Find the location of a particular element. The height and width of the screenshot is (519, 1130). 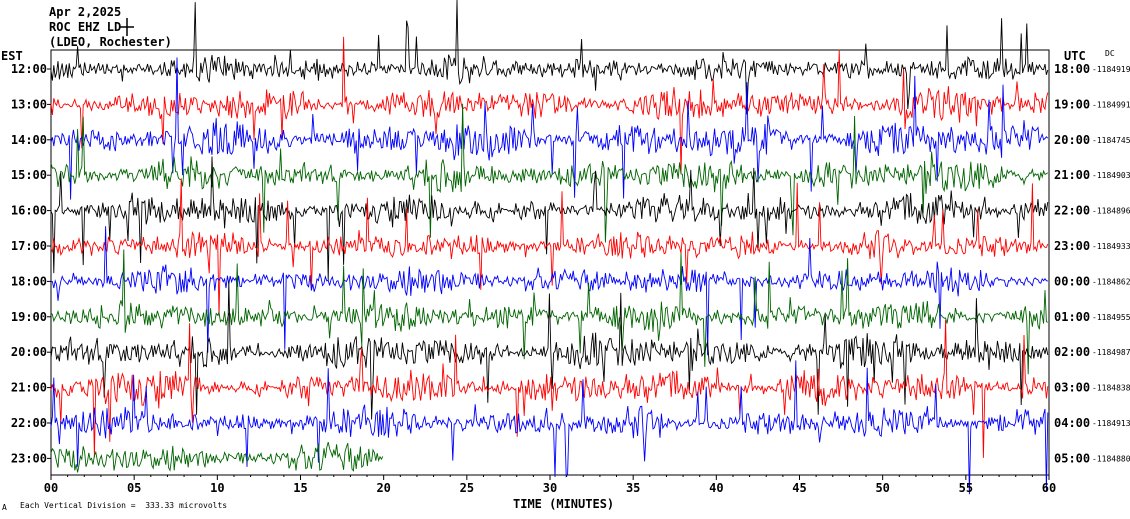

dc-offset-label: -1184896 is located at coordinates (1111, 211).